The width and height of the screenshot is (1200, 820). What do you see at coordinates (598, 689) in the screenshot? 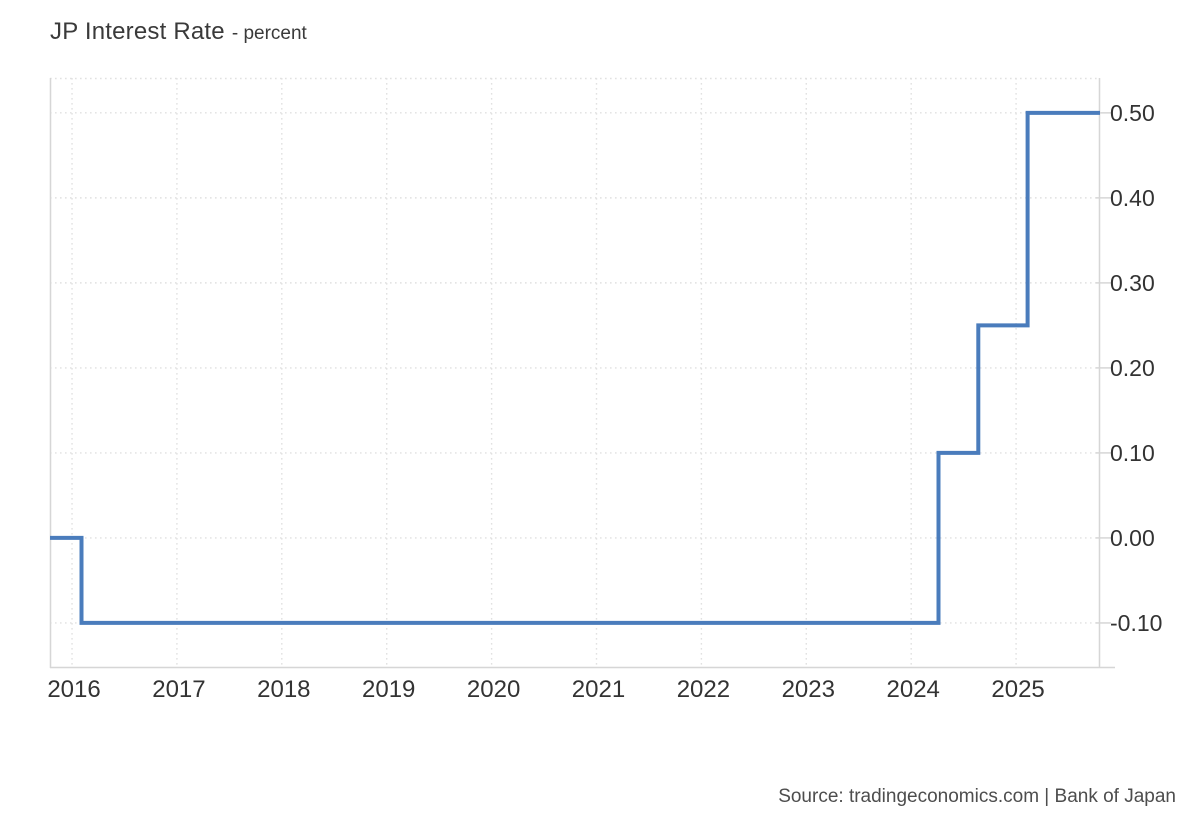
I see `x-tick-label: 2021` at bounding box center [598, 689].